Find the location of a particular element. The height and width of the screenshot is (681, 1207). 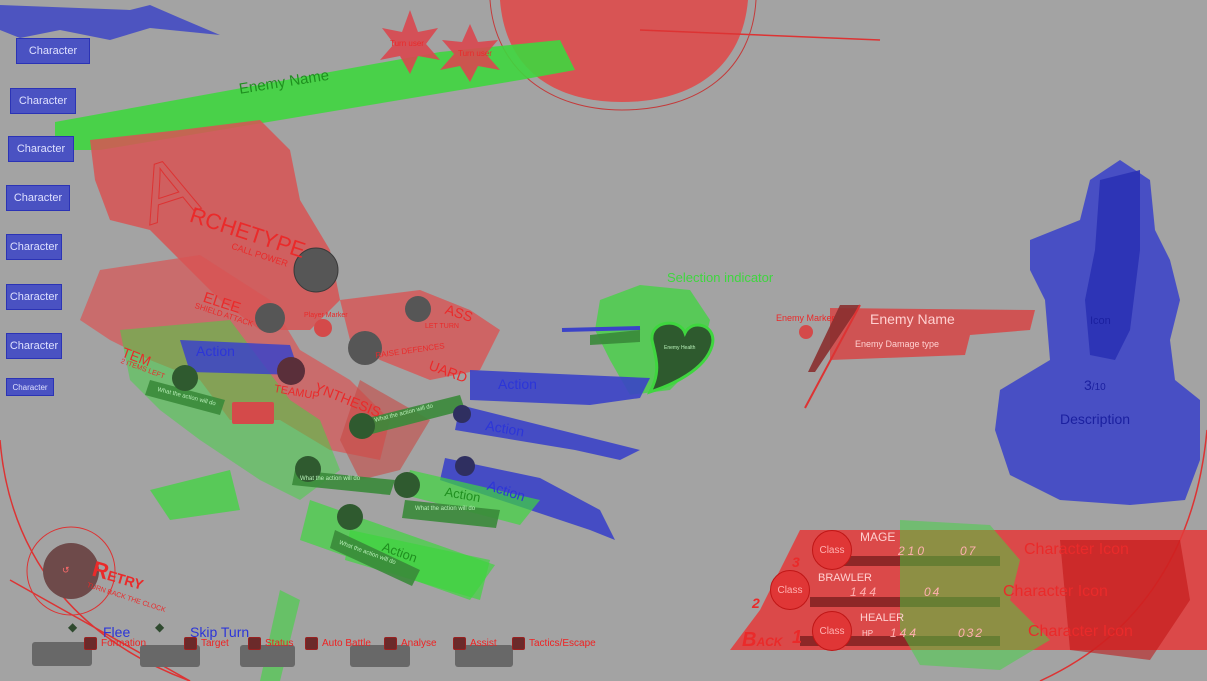

party-row-number: 2 is located at coordinates (756, 603).